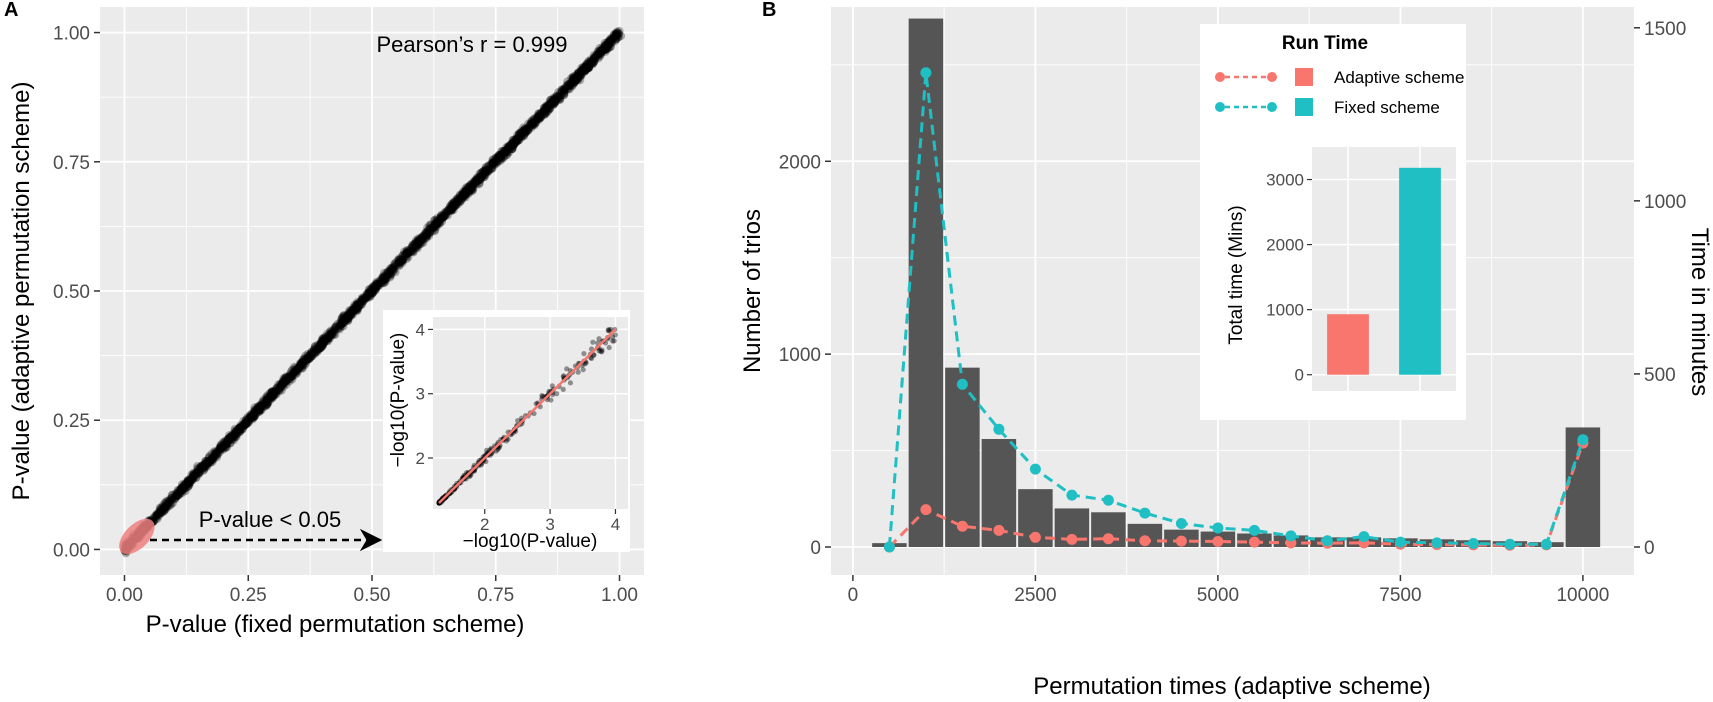 This screenshot has height=702, width=1713. I want to click on panel-a-y-tick-label: 0.25, so click(71, 421).